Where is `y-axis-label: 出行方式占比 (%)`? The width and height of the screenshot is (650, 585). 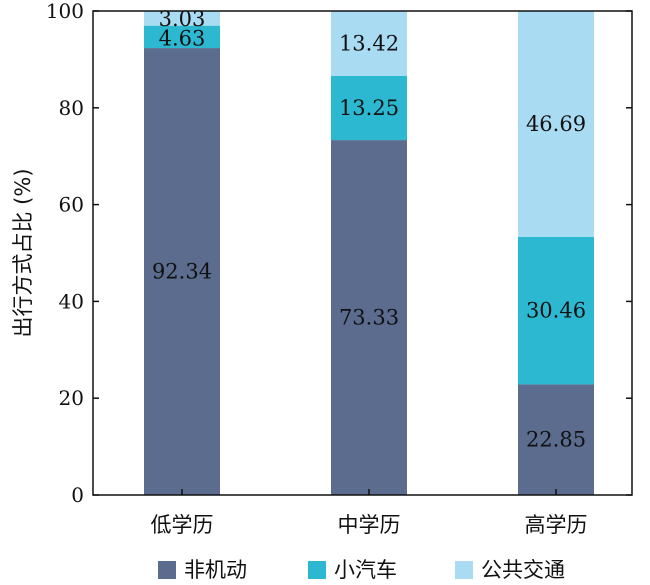
y-axis-label: 出行方式占比 (%) is located at coordinates (23, 252).